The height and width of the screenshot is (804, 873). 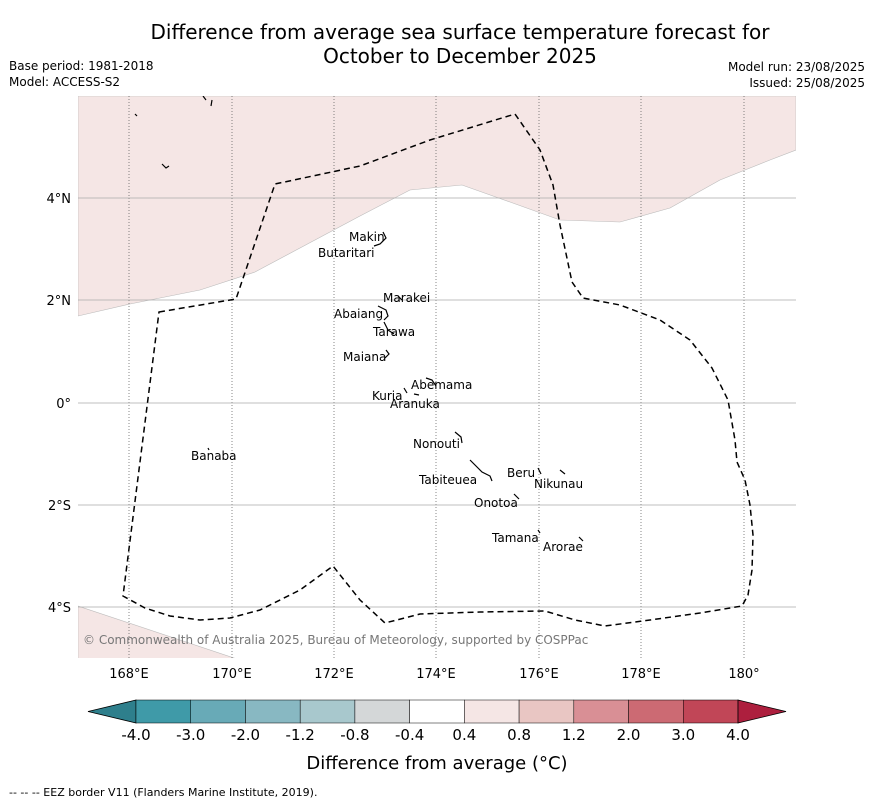 I want to click on colorbar-tick-label: 0.8, so click(x=519, y=735).